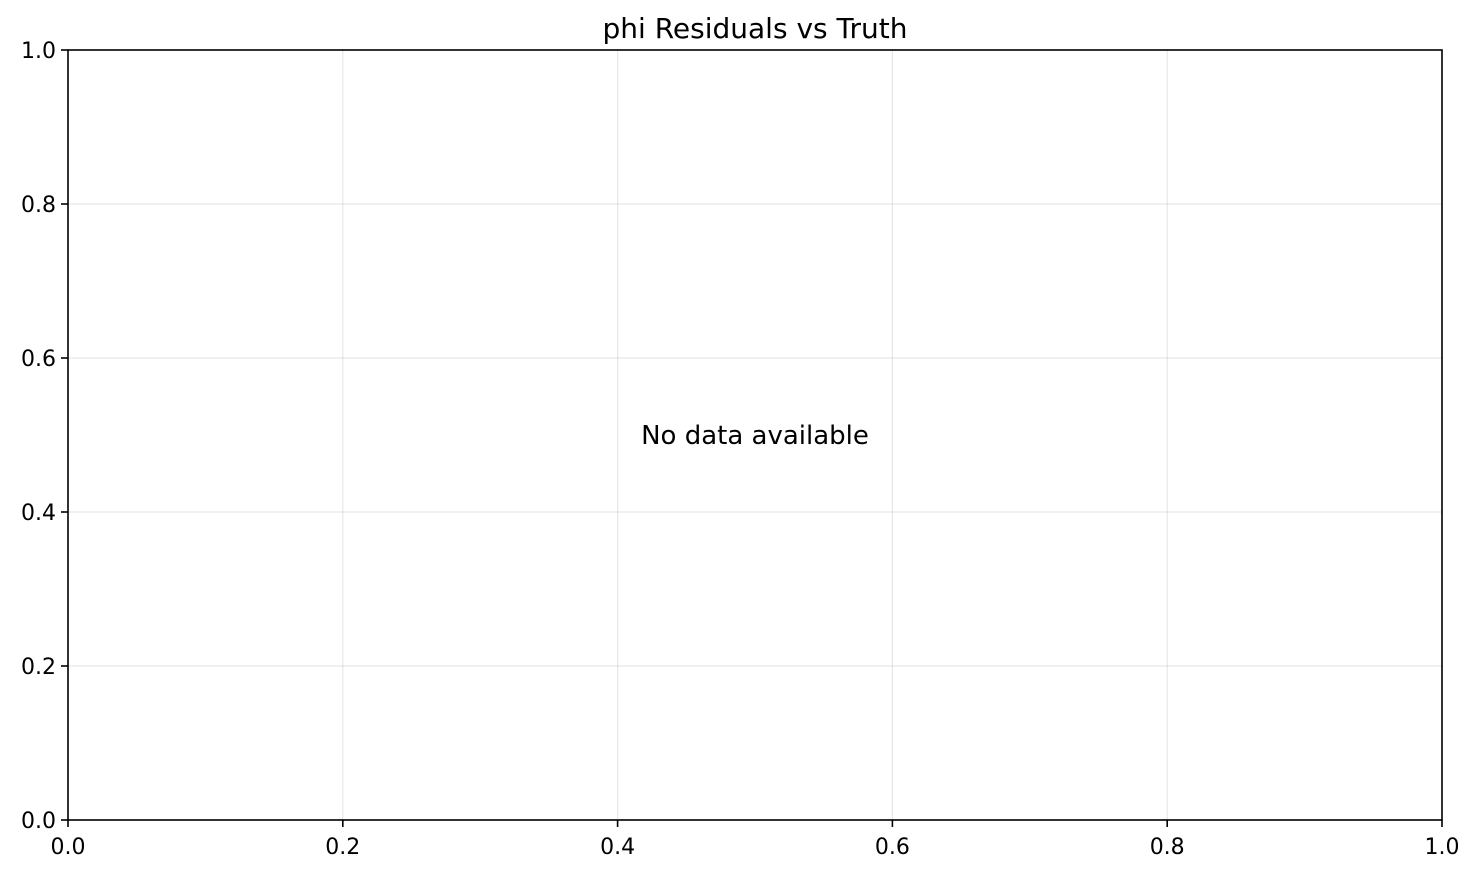 The height and width of the screenshot is (877, 1476). Describe the element at coordinates (38, 51) in the screenshot. I see `y-tick-label: 1.0` at that location.